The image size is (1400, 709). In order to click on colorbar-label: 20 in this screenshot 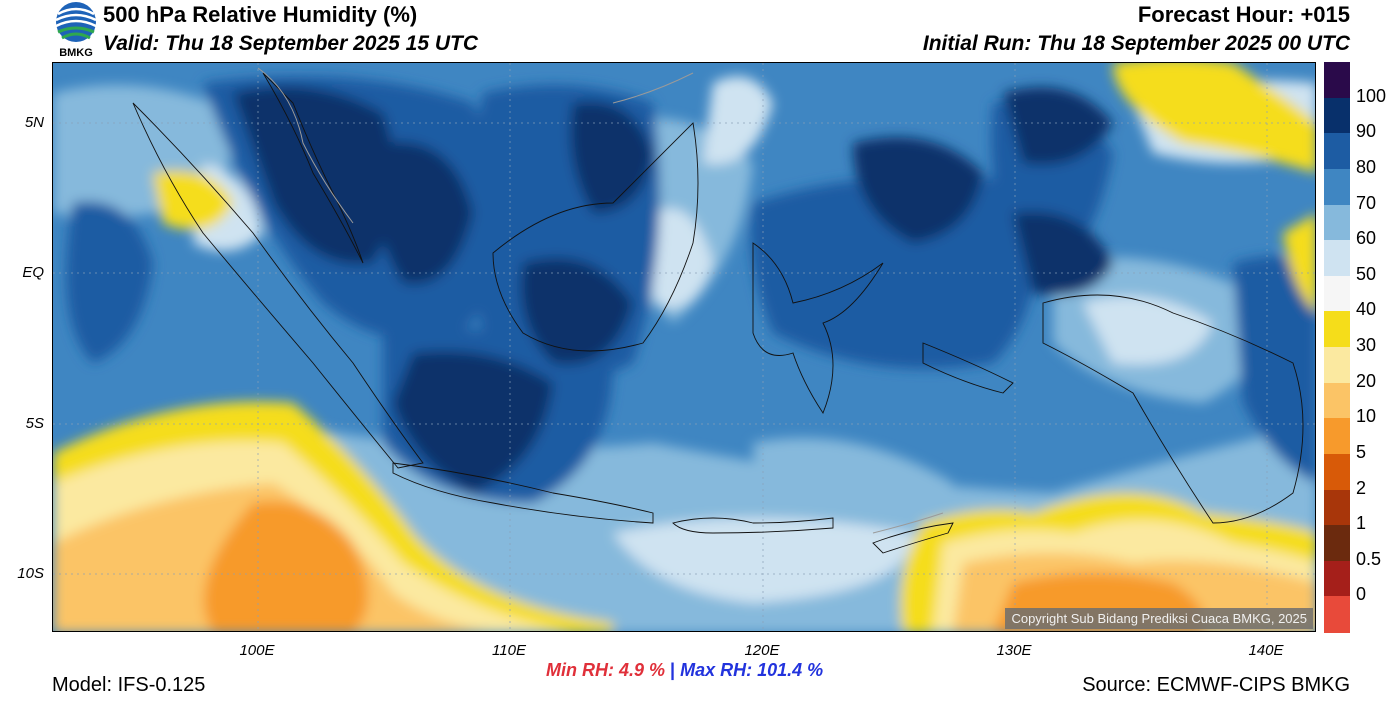, I will do `click(1366, 380)`.